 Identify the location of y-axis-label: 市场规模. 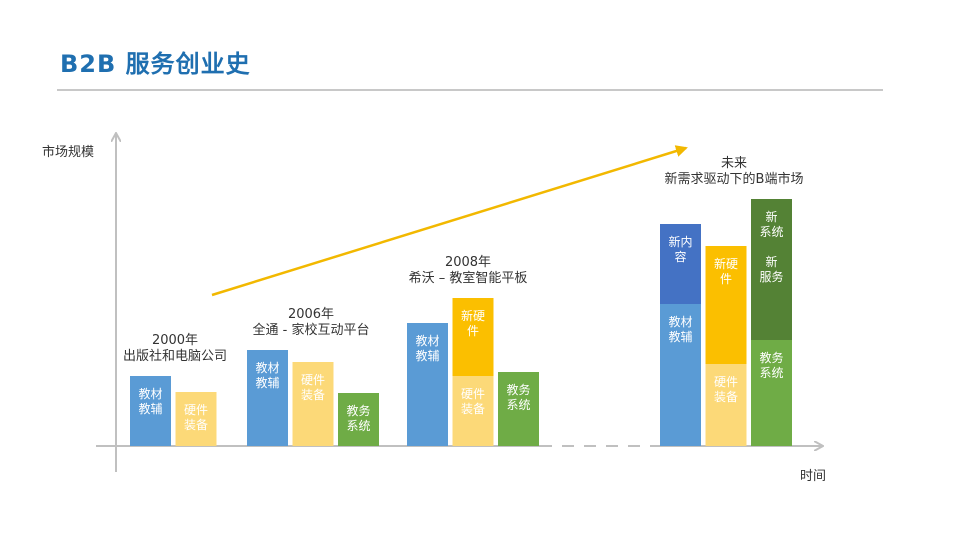
(68, 152).